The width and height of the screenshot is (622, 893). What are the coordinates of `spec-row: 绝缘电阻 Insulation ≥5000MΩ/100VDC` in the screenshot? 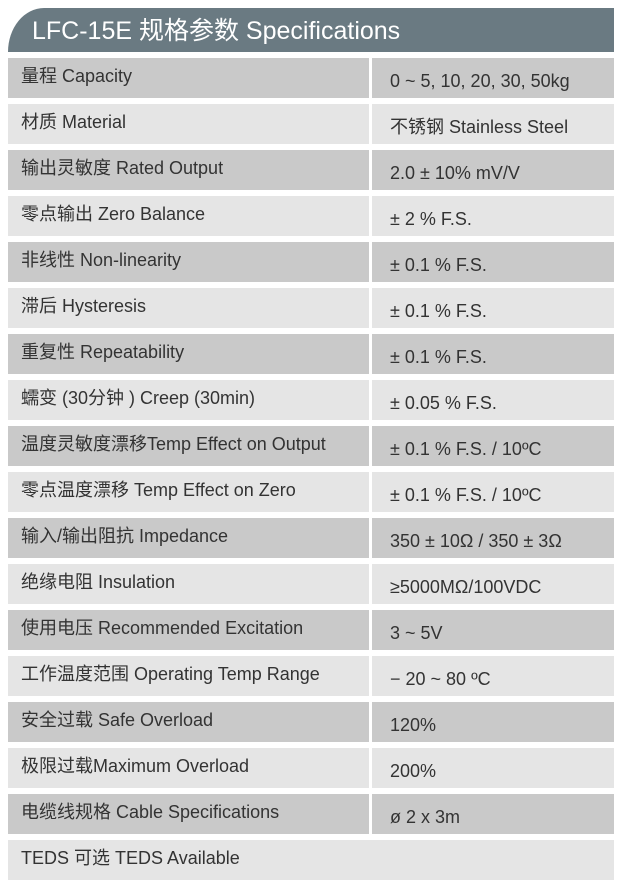 It's located at (311, 584).